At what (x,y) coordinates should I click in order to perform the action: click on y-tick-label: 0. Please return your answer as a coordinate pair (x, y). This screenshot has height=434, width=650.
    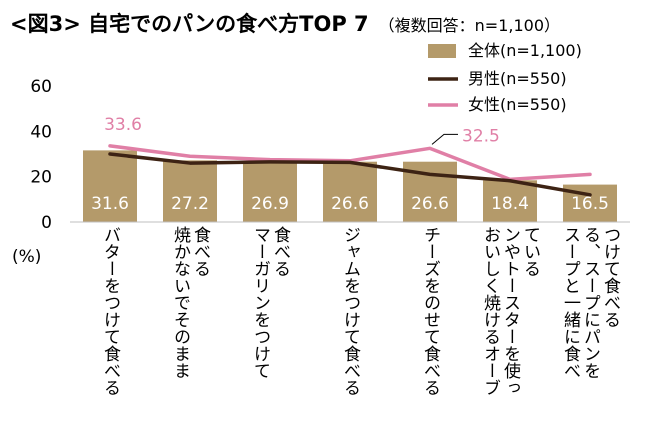
    Looking at the image, I should click on (46, 223).